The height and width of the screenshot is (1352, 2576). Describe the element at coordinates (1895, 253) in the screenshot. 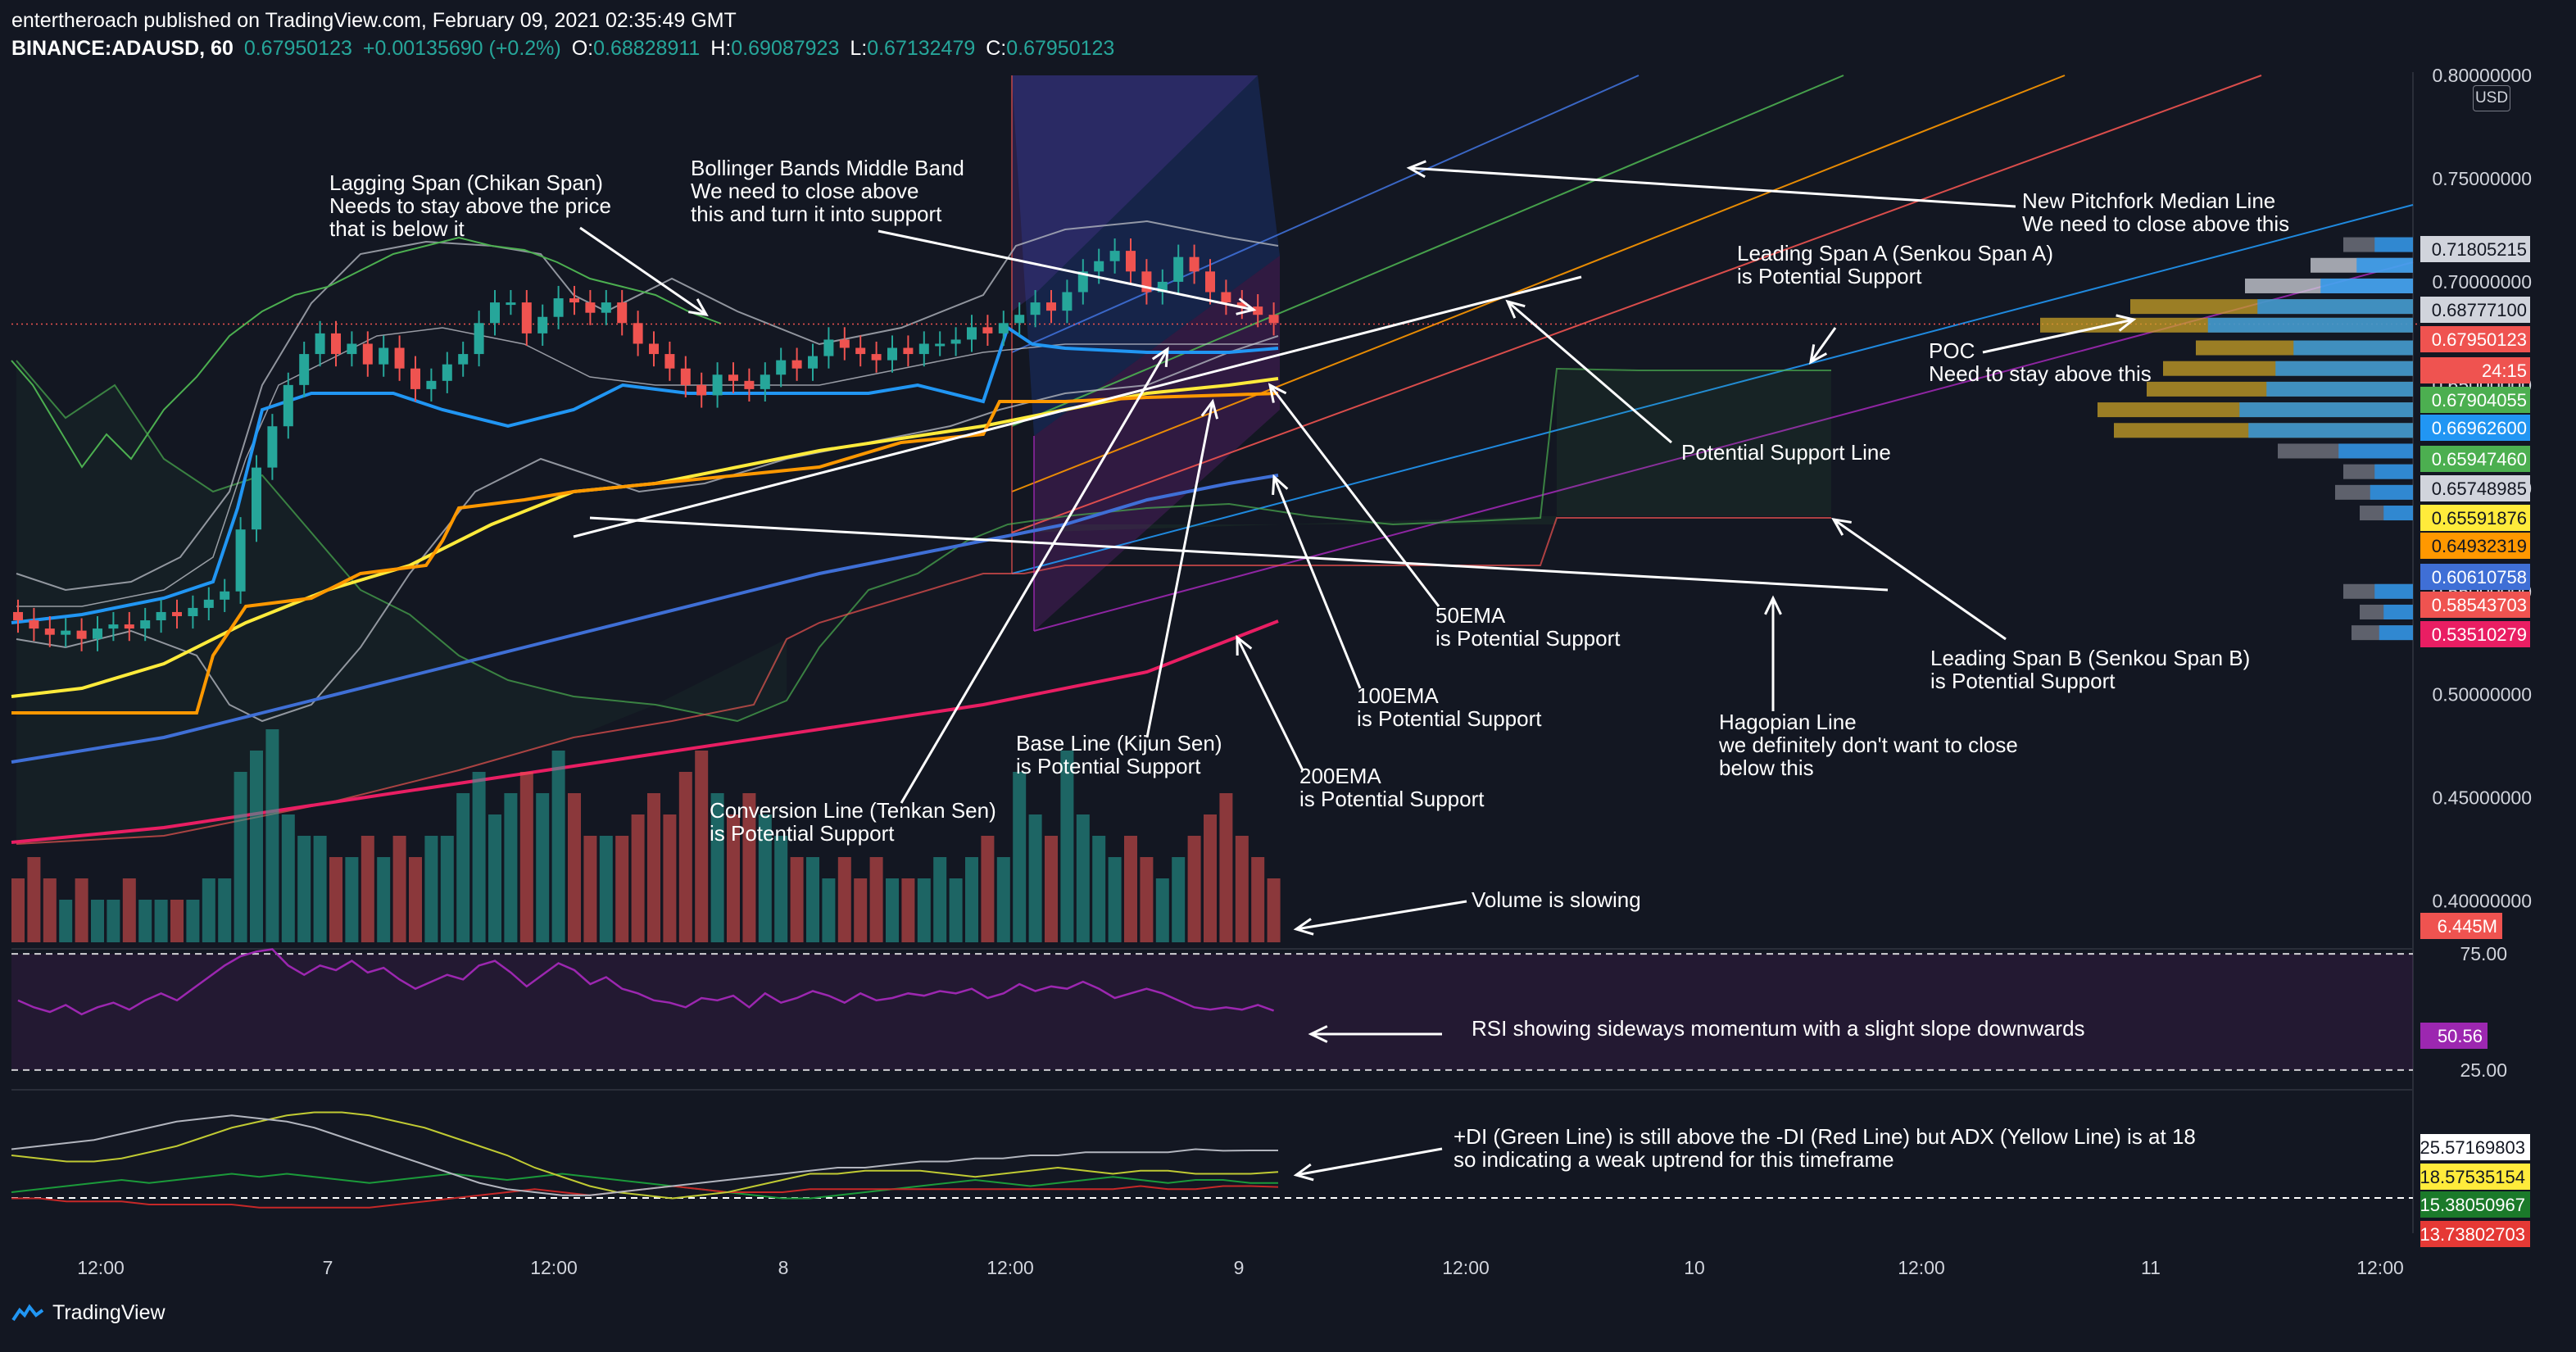

I see `annotation-span-a: Leading Span A (Senkou Span A)` at that location.